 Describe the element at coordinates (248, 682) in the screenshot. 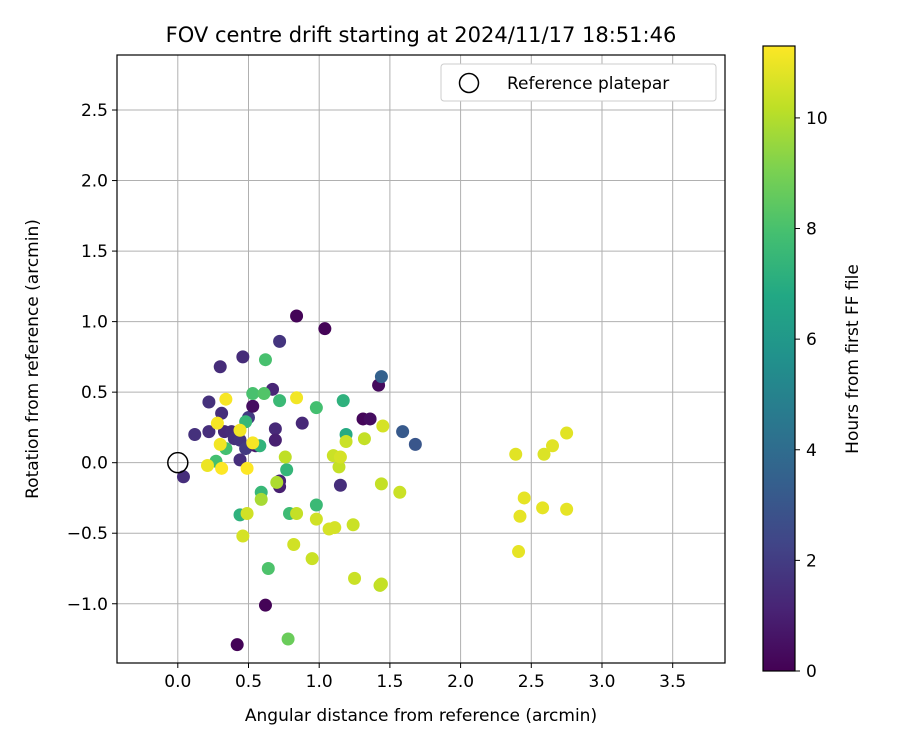

I see `x-tick-label: 0.5` at that location.